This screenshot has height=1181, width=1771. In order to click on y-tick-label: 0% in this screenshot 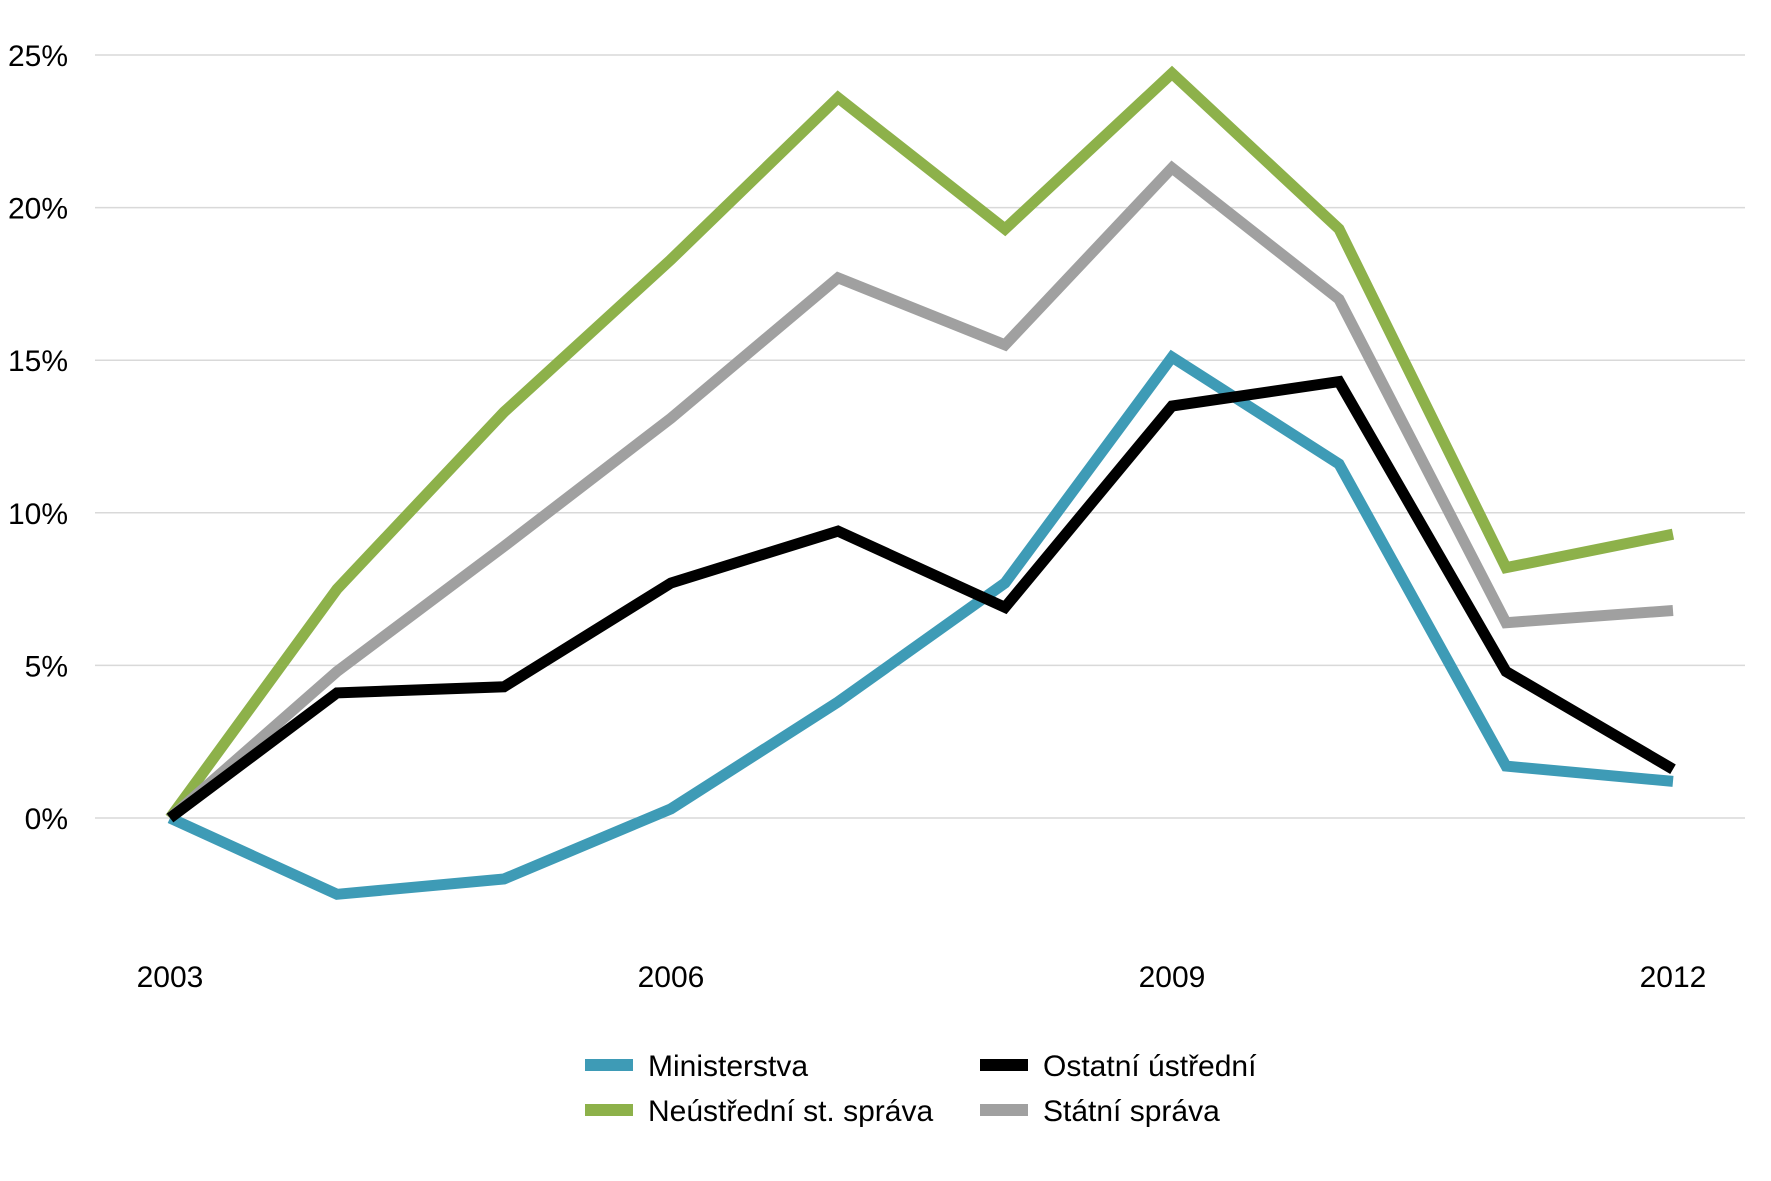, I will do `click(46, 819)`.